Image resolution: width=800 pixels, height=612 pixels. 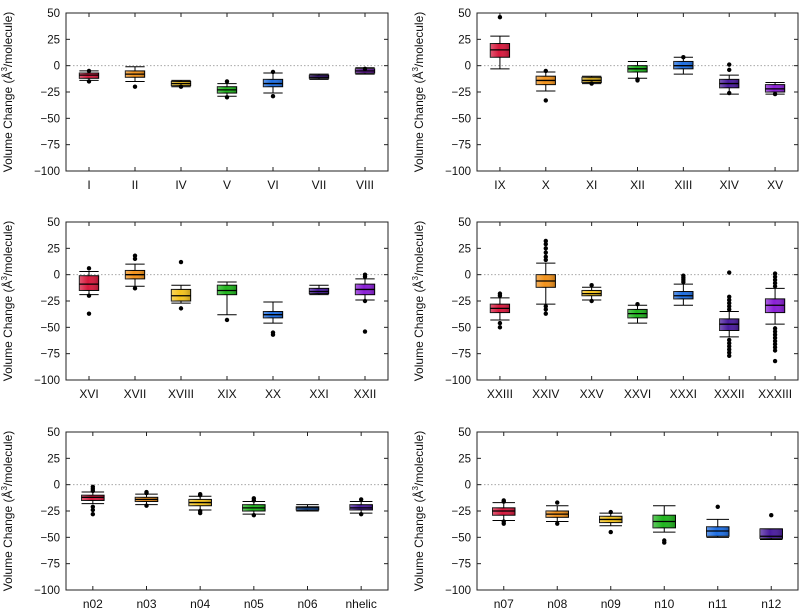 What do you see at coordinates (47, 381) in the screenshot?
I see `y-tick-label: −100` at bounding box center [47, 381].